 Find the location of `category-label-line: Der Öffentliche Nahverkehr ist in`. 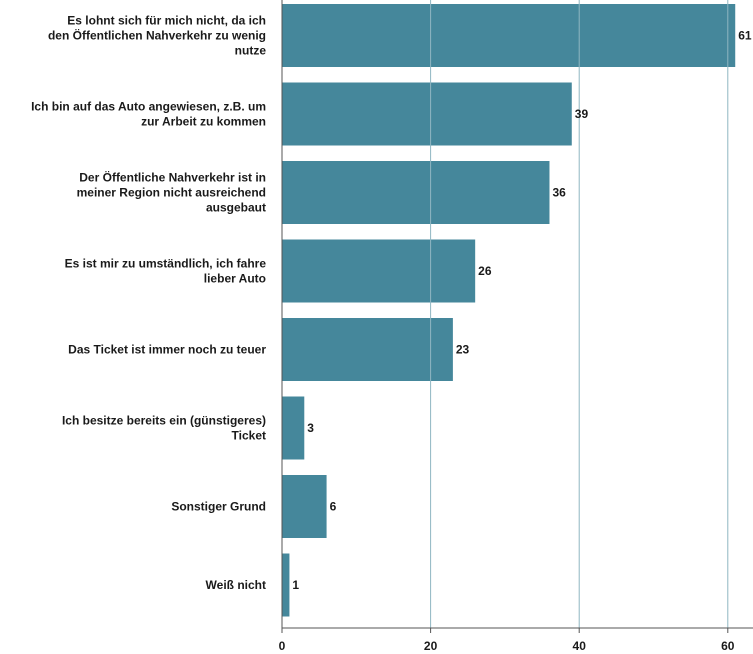

category-label-line: Der Öffentliche Nahverkehr ist in is located at coordinates (172, 177).